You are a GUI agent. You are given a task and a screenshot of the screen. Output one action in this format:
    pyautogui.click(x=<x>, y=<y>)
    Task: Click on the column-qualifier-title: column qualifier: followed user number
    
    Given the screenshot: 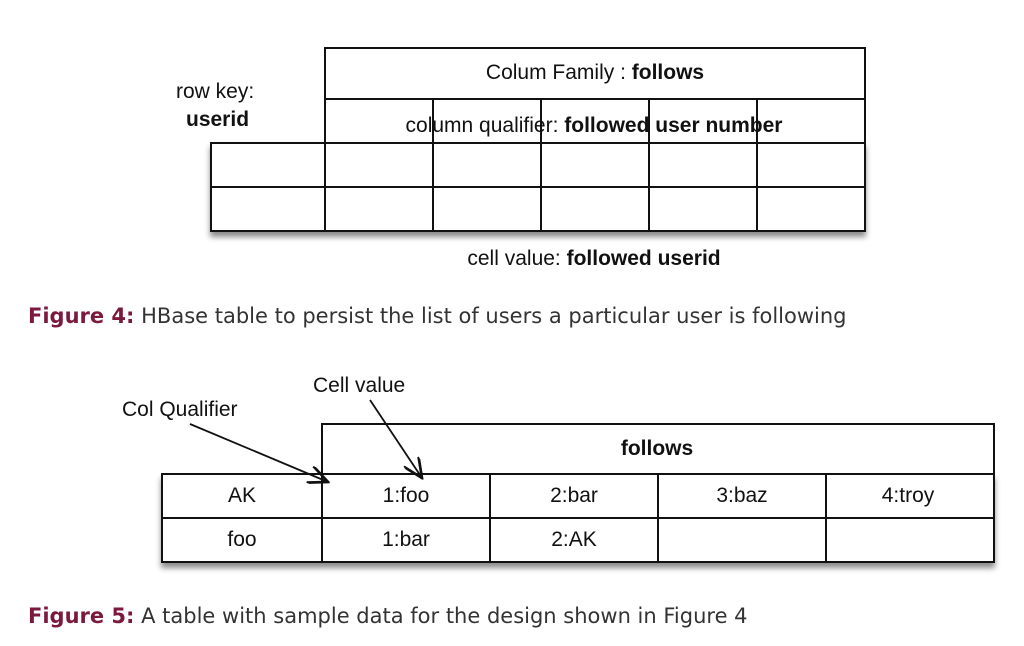 What is the action you would take?
    pyautogui.click(x=594, y=126)
    